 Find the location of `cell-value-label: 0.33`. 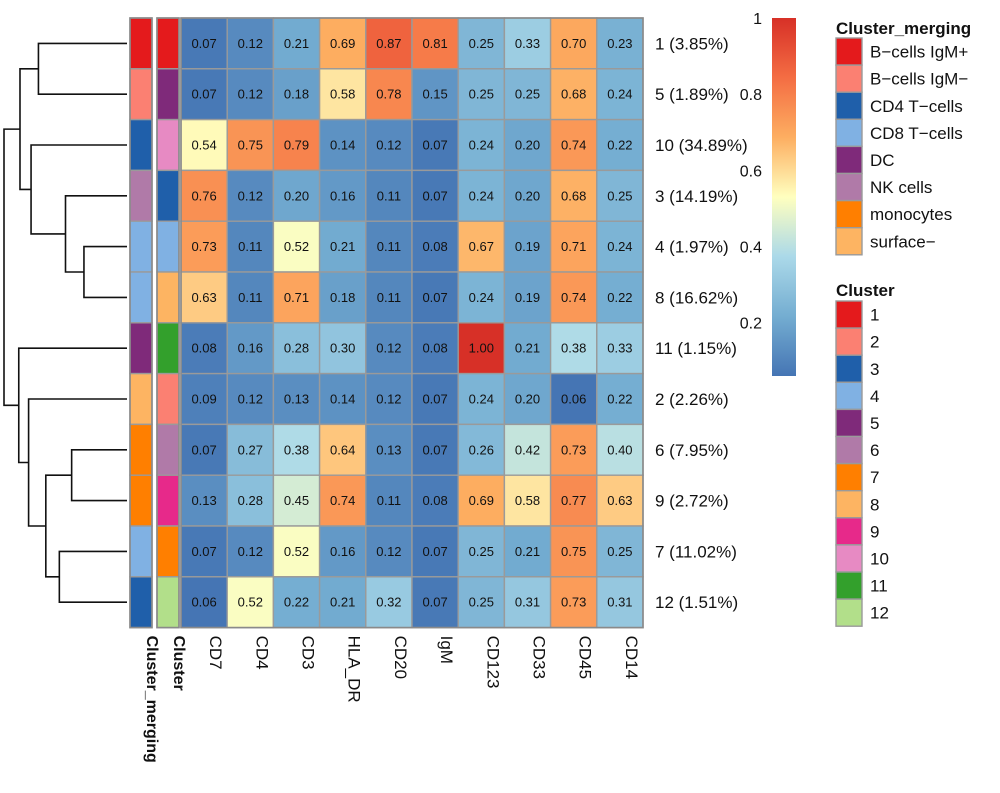

cell-value-label: 0.33 is located at coordinates (527, 43).